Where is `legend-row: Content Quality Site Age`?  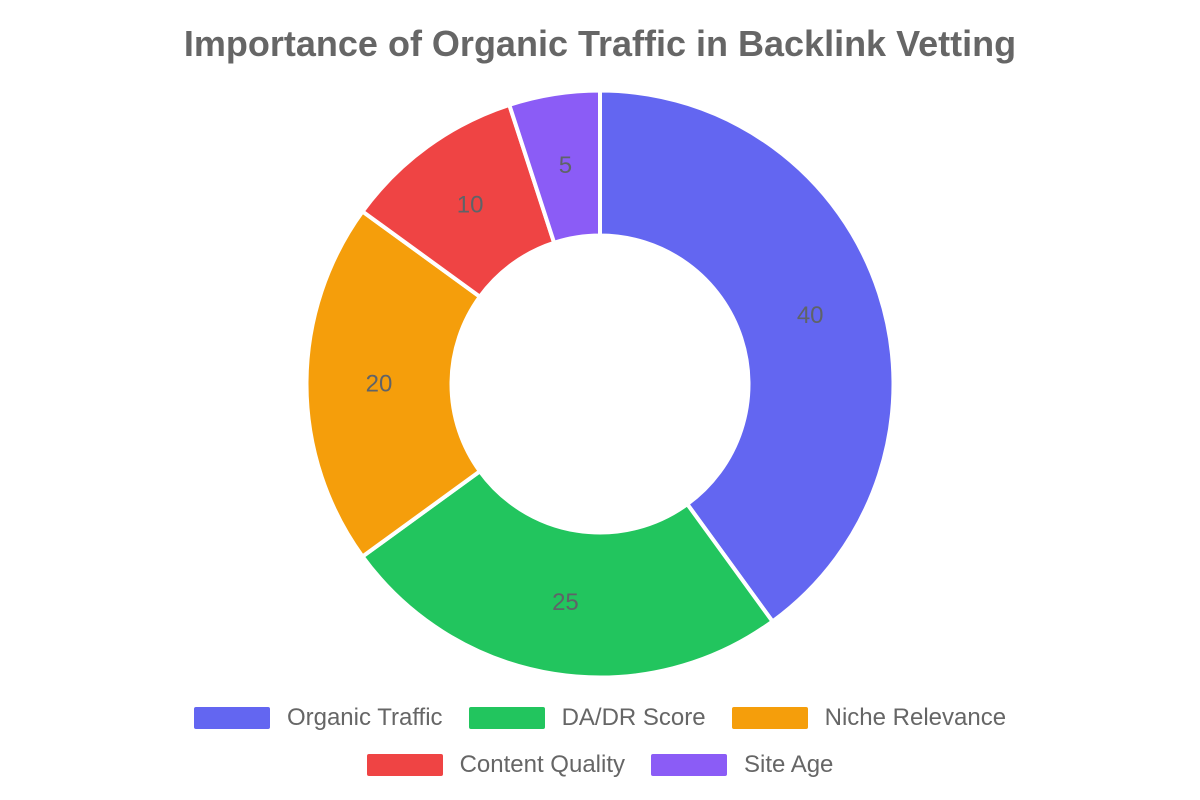 legend-row: Content Quality Site Age is located at coordinates (599, 765).